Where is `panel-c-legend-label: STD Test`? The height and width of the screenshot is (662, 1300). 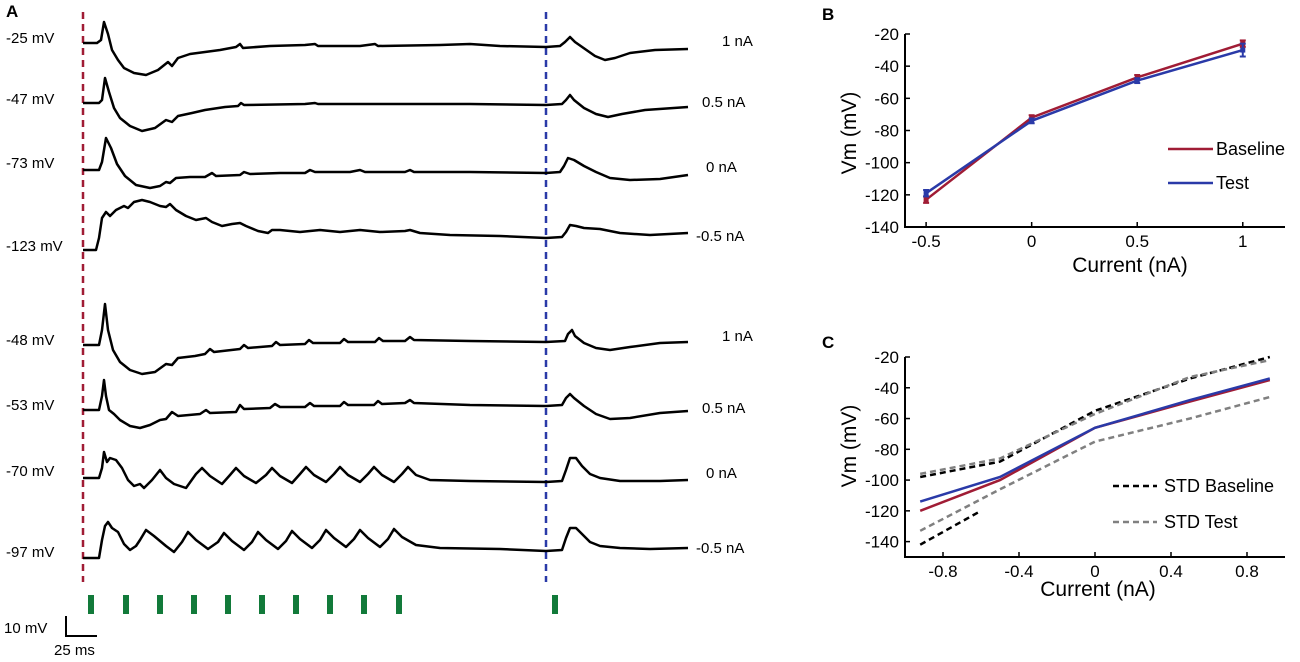 panel-c-legend-label: STD Test is located at coordinates (1201, 522).